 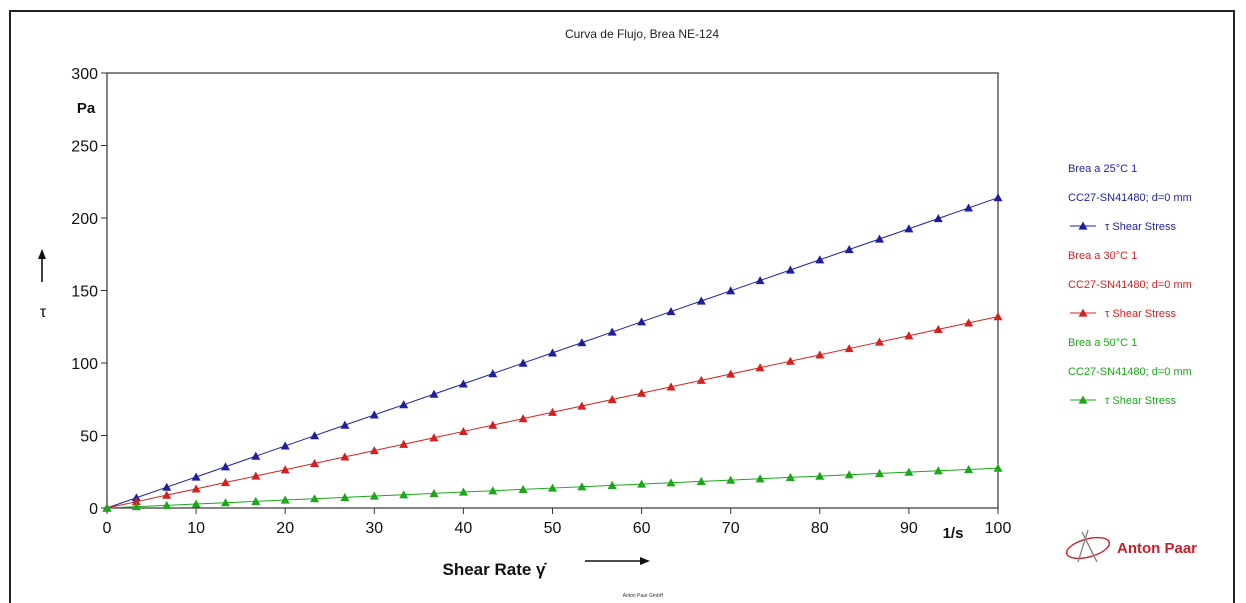 What do you see at coordinates (617, 561) in the screenshot?
I see `x-axis-arrow` at bounding box center [617, 561].